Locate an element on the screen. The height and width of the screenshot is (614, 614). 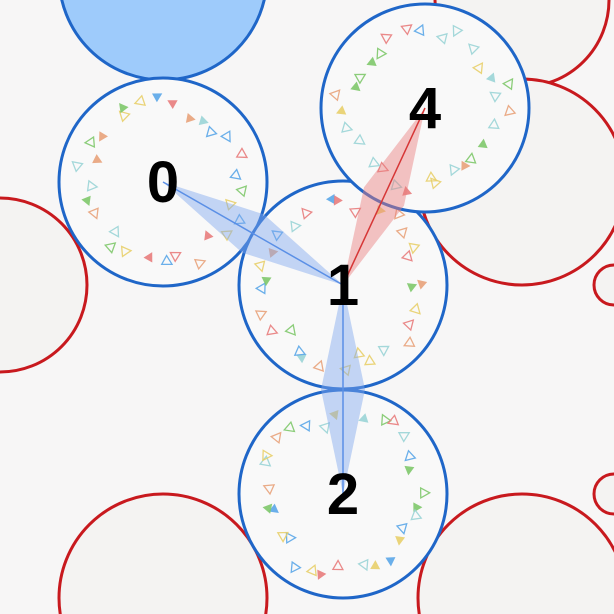
filled-cell is located at coordinates (163, 41).